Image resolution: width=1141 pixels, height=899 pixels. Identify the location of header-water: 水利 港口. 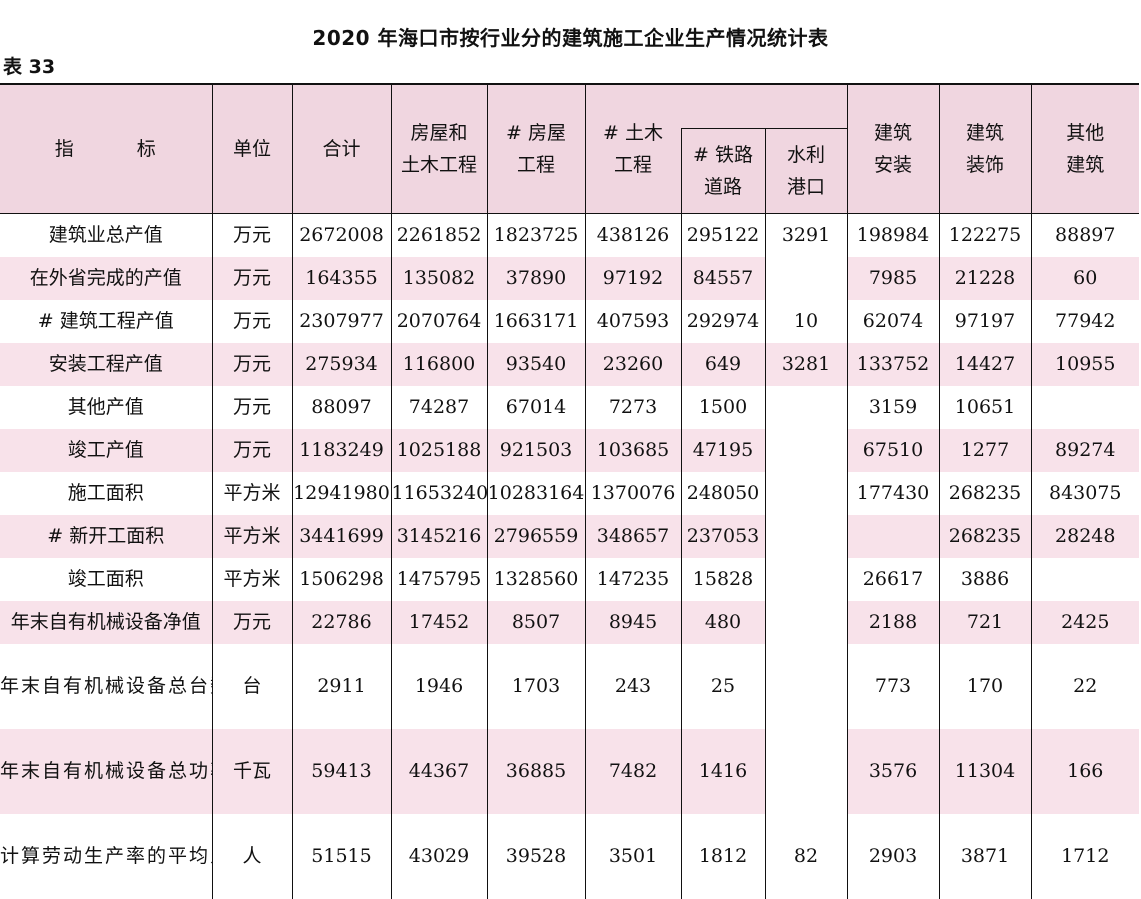
(805, 171).